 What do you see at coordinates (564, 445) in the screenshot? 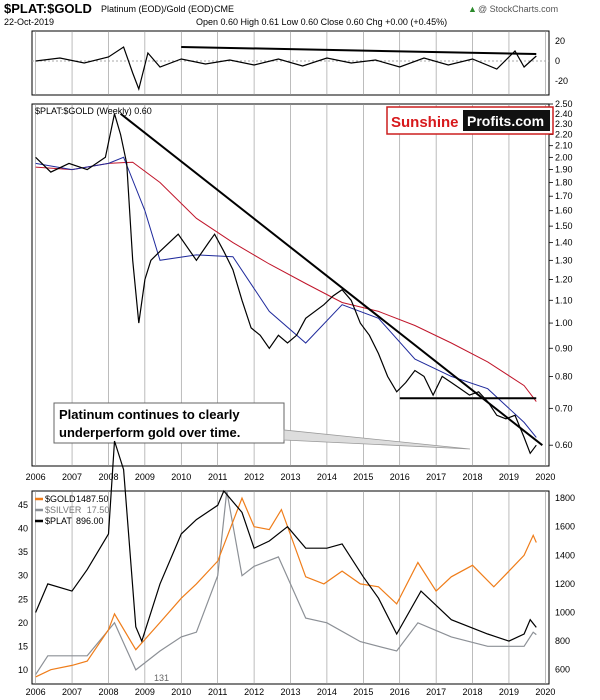
I see `ratio-tick-label: 0.60` at bounding box center [564, 445].